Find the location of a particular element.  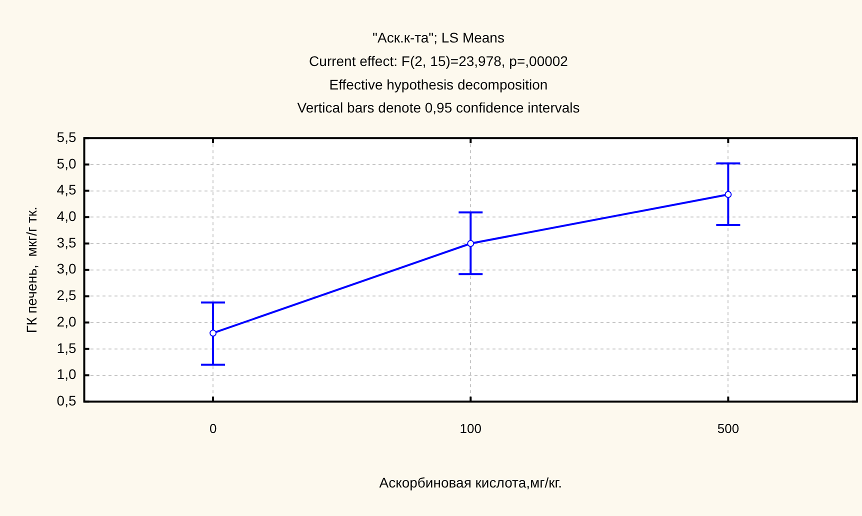

text: Effective hypothesis decomposition is located at coordinates (438, 84).